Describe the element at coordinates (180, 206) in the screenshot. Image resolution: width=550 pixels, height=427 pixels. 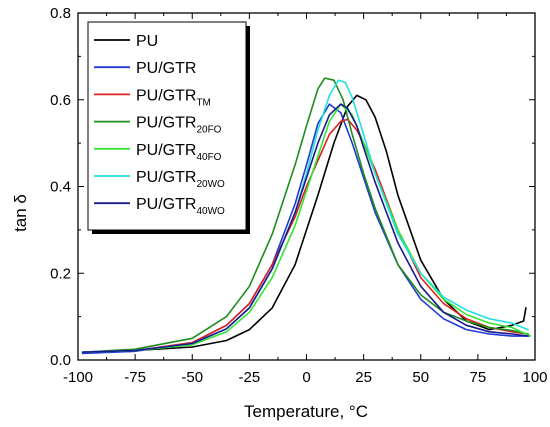
I see `legend-label-6: PU/GTR40WO` at that location.